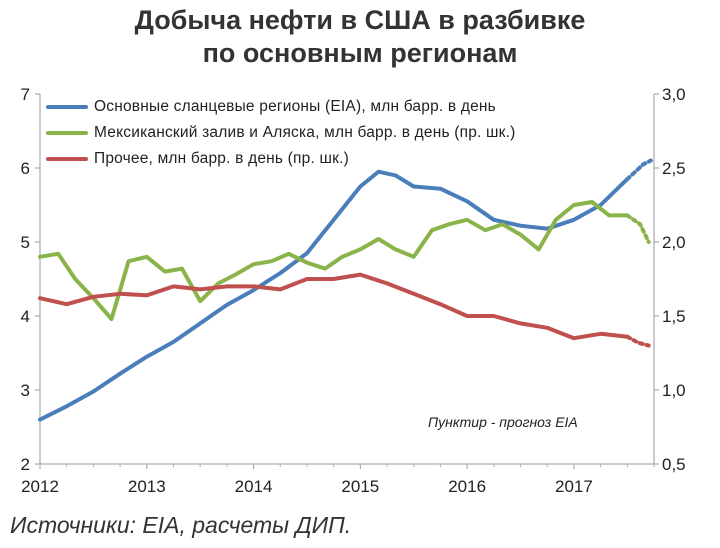 The height and width of the screenshot is (548, 720). I want to click on right-tick-label: 1,5, so click(674, 316).